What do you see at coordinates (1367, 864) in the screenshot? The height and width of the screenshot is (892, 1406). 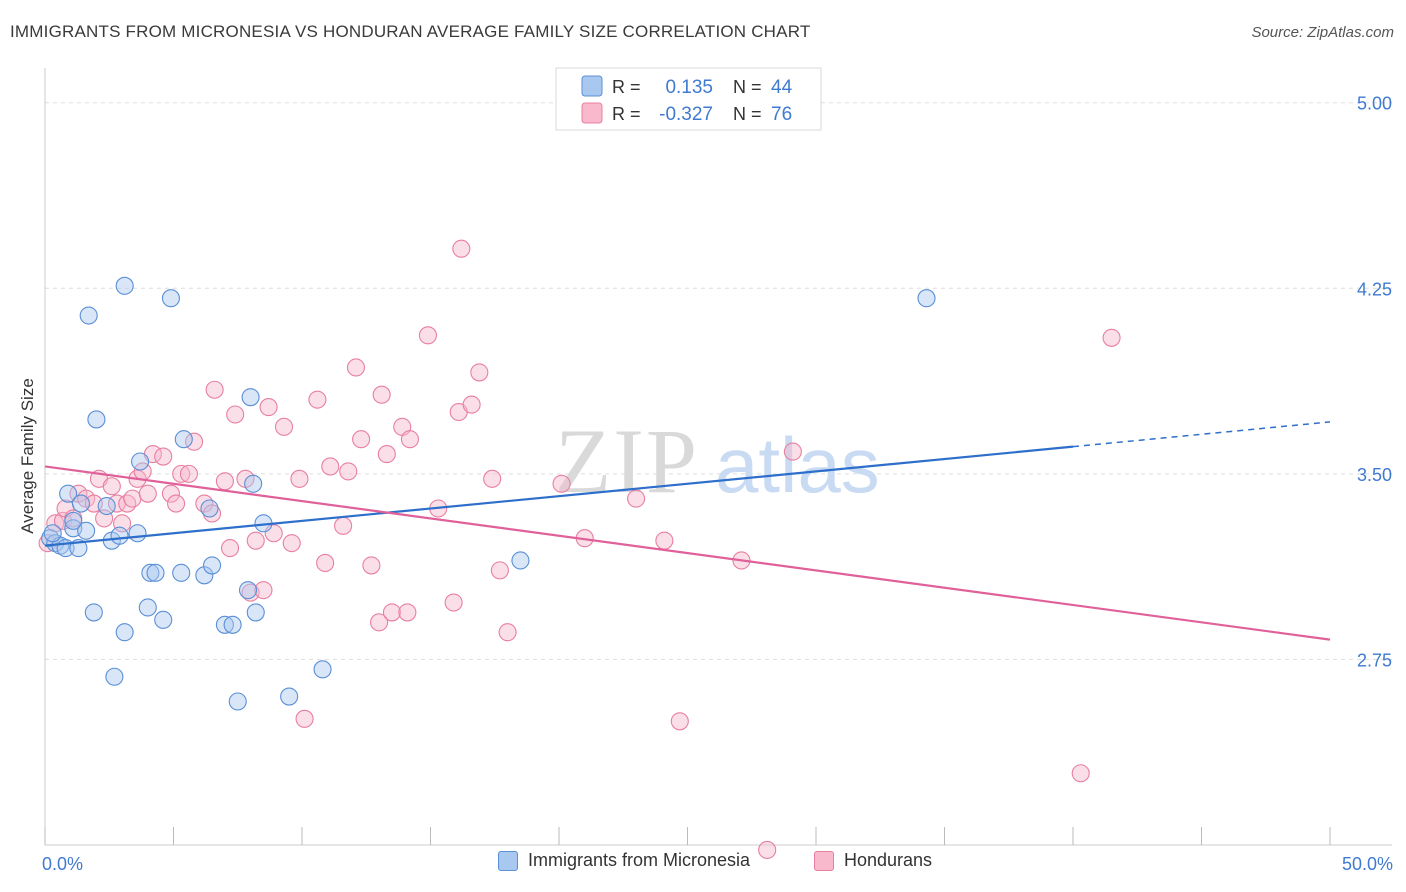 I see `x-tick-label-max: 50.0%` at bounding box center [1367, 864].